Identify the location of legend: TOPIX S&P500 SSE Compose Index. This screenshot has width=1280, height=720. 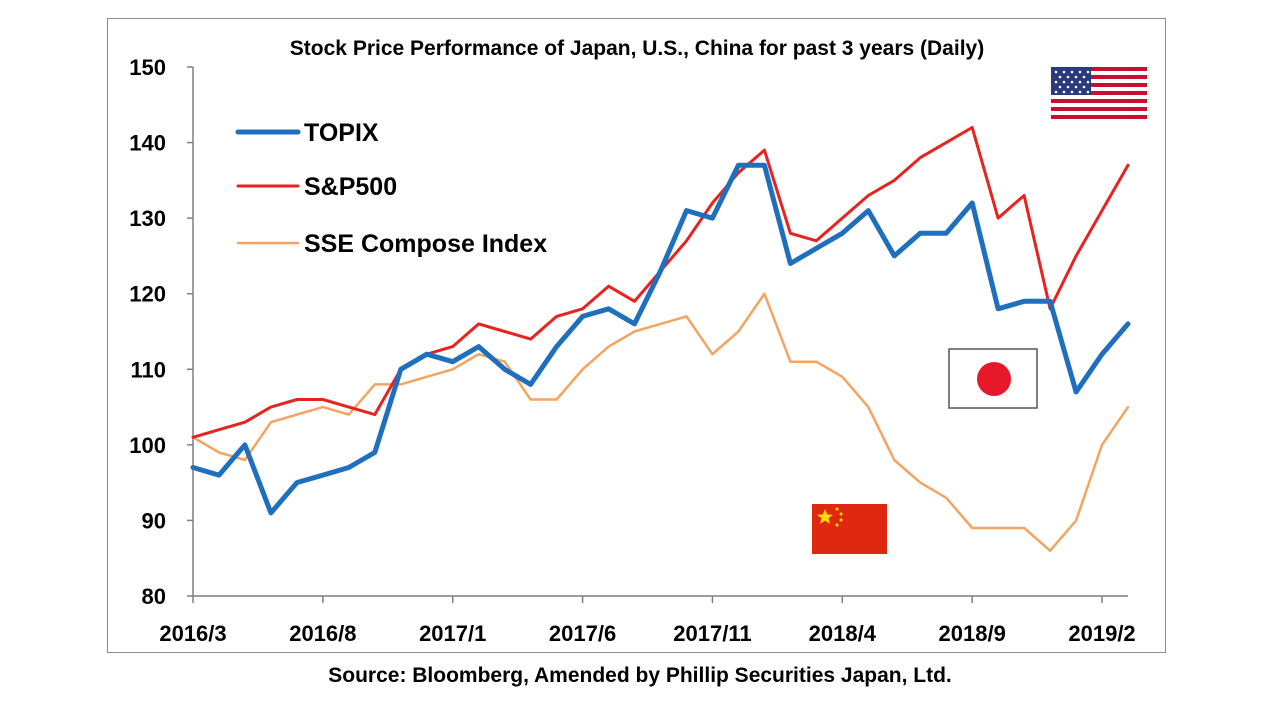
(391, 188).